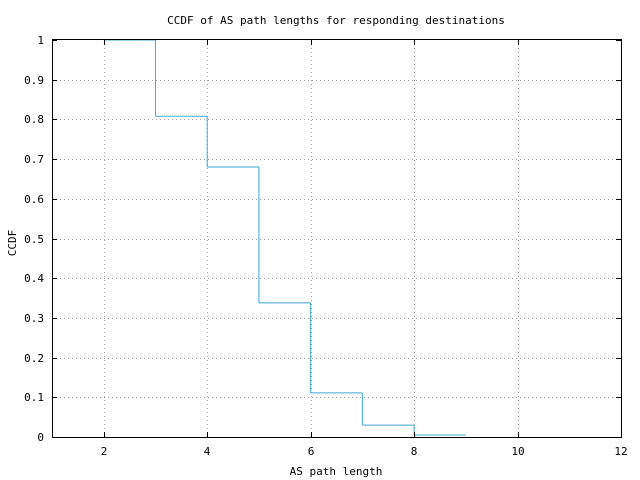  Describe the element at coordinates (34, 397) in the screenshot. I see `y-tick-label: 0.1` at that location.